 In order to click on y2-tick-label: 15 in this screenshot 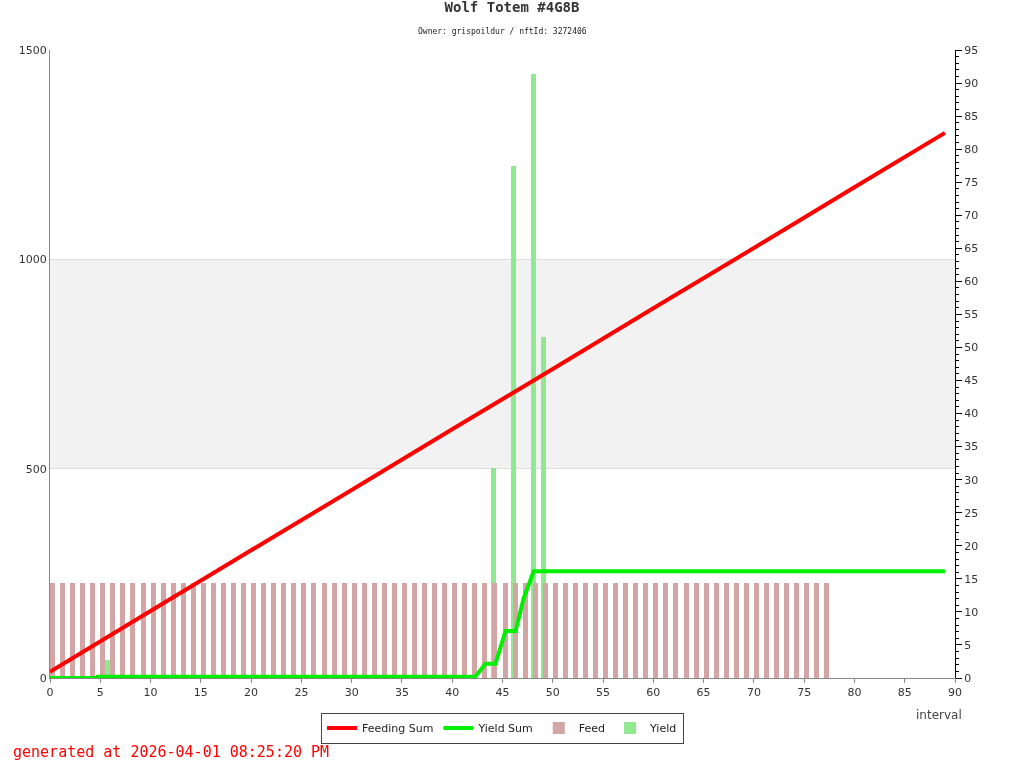, I will do `click(971, 579)`.